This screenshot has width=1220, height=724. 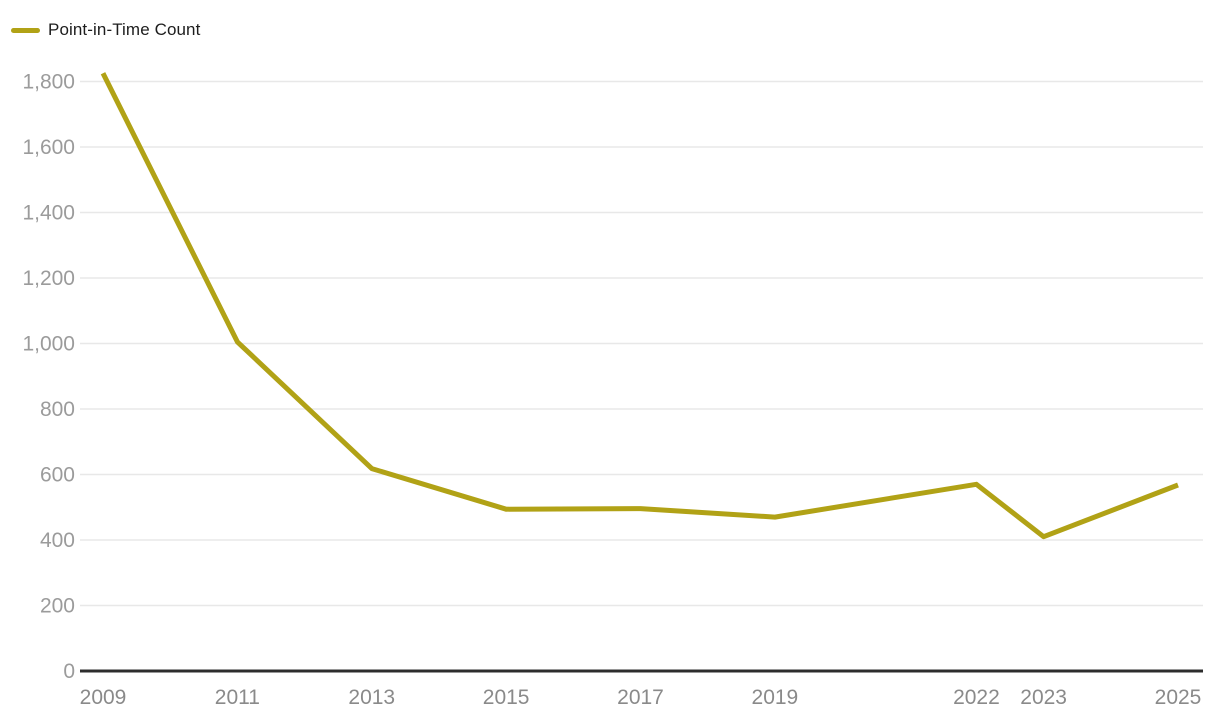 What do you see at coordinates (1043, 697) in the screenshot?
I see `x-tick-label: 2023` at bounding box center [1043, 697].